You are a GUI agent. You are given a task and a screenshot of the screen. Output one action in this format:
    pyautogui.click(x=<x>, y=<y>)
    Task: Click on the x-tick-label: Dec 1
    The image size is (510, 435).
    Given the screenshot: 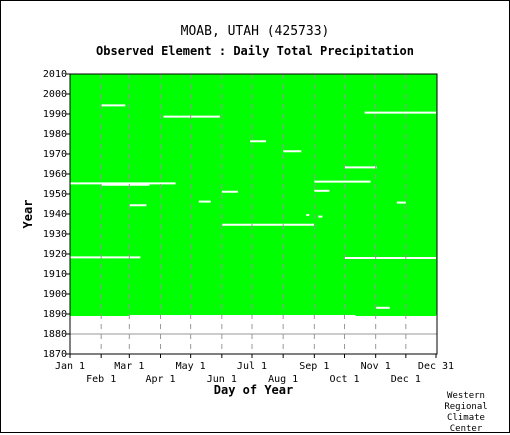 What is the action you would take?
    pyautogui.click(x=406, y=379)
    